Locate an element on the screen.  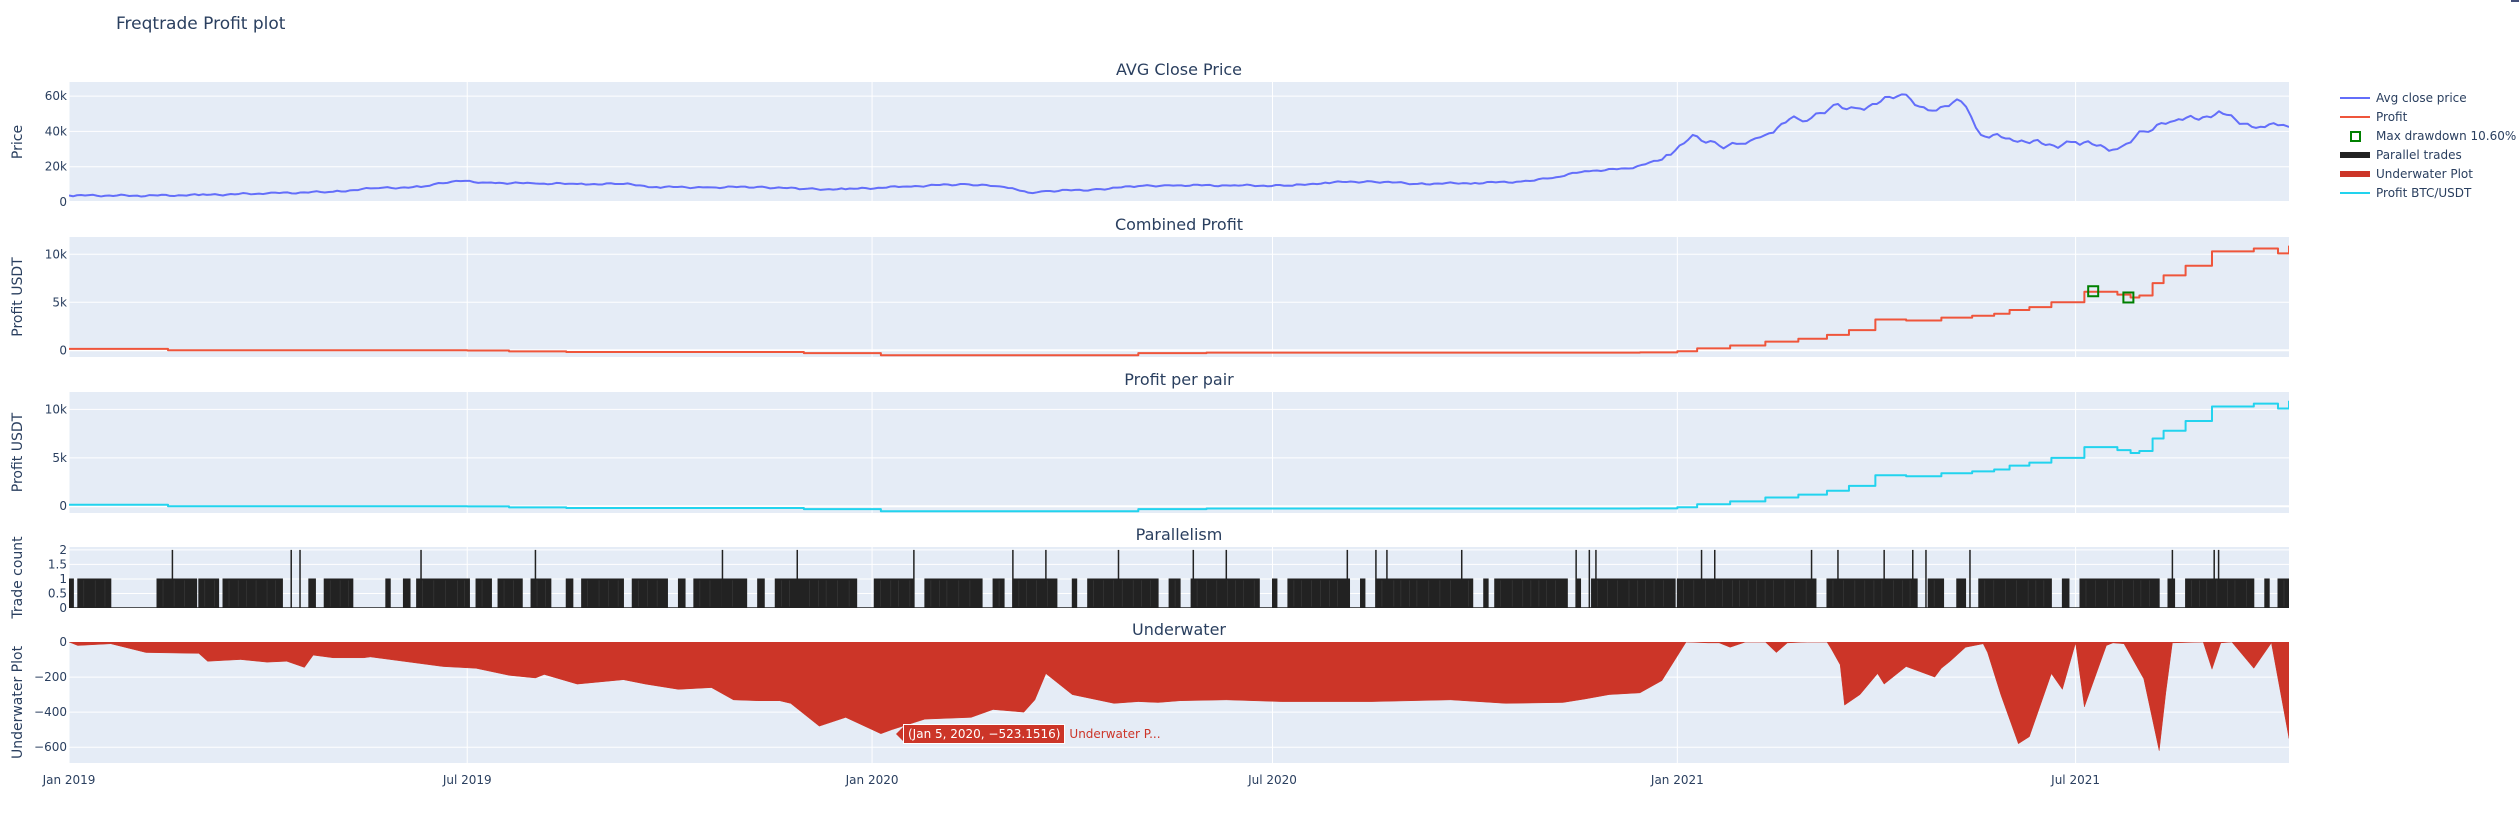
y-tick-label: 1.5 is located at coordinates (57, 564).